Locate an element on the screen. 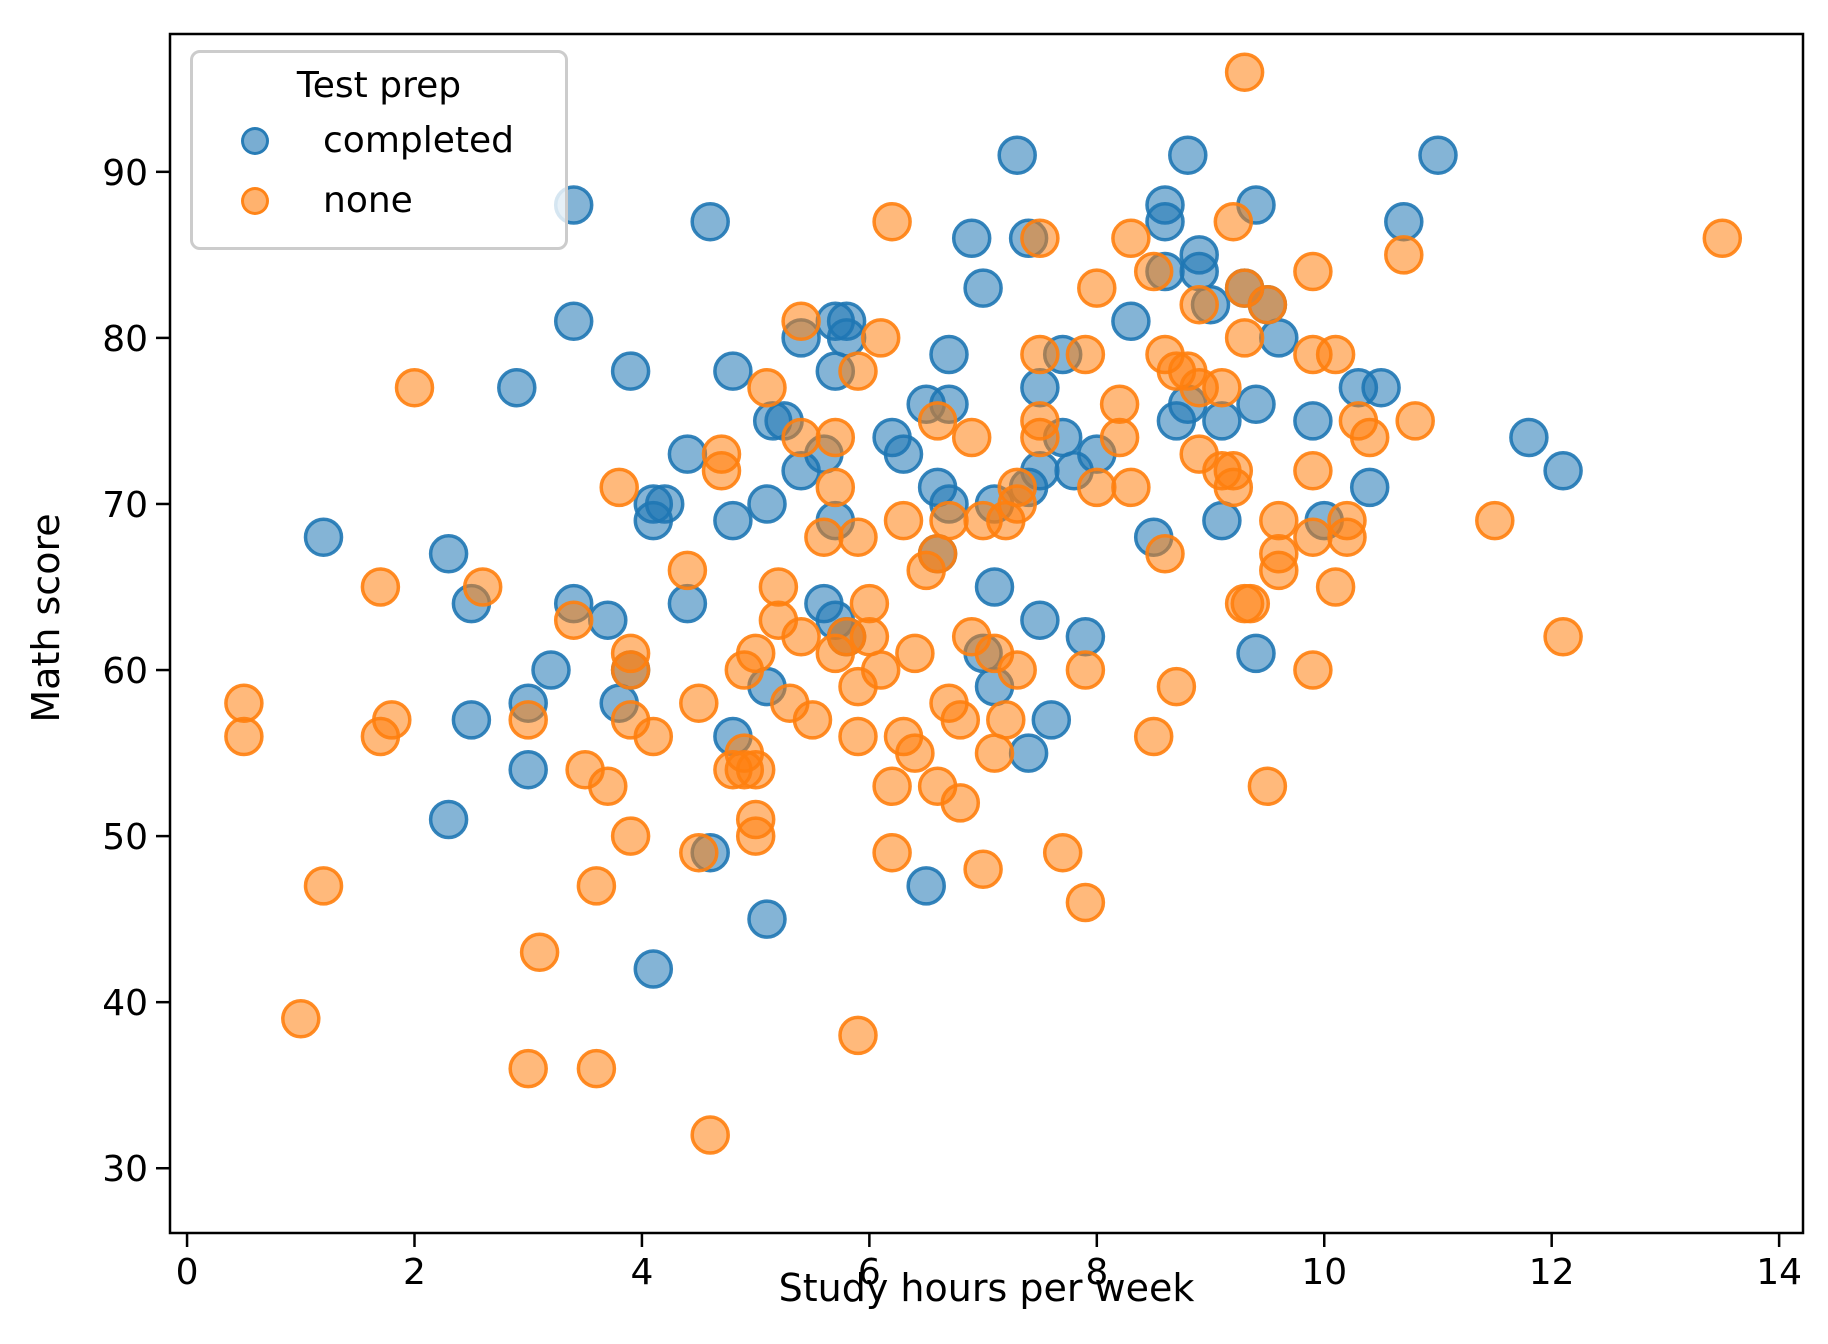  x-tick-label: 10 is located at coordinates (1324, 1272).